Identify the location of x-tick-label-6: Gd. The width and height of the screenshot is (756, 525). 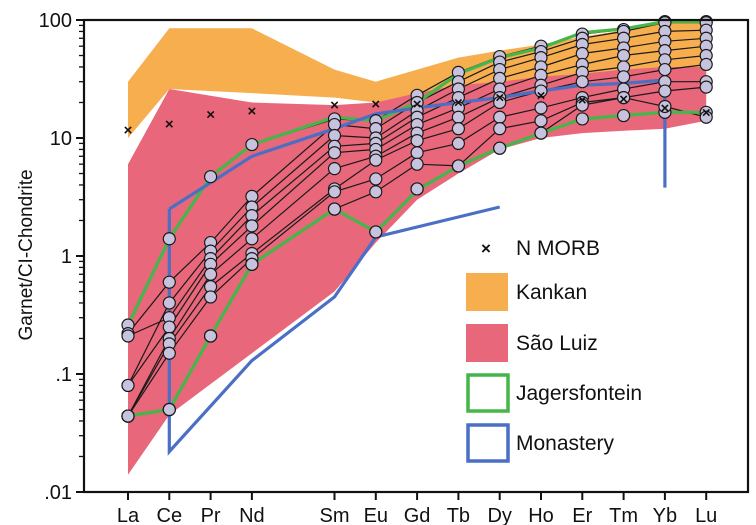
(417, 515).